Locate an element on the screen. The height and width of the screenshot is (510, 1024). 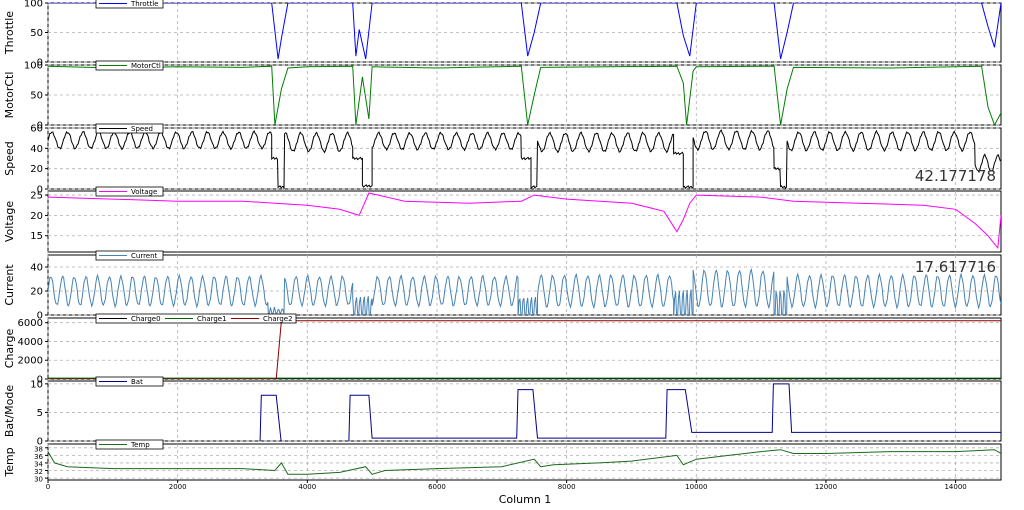
y-axis-label: Speed is located at coordinates (9, 158).